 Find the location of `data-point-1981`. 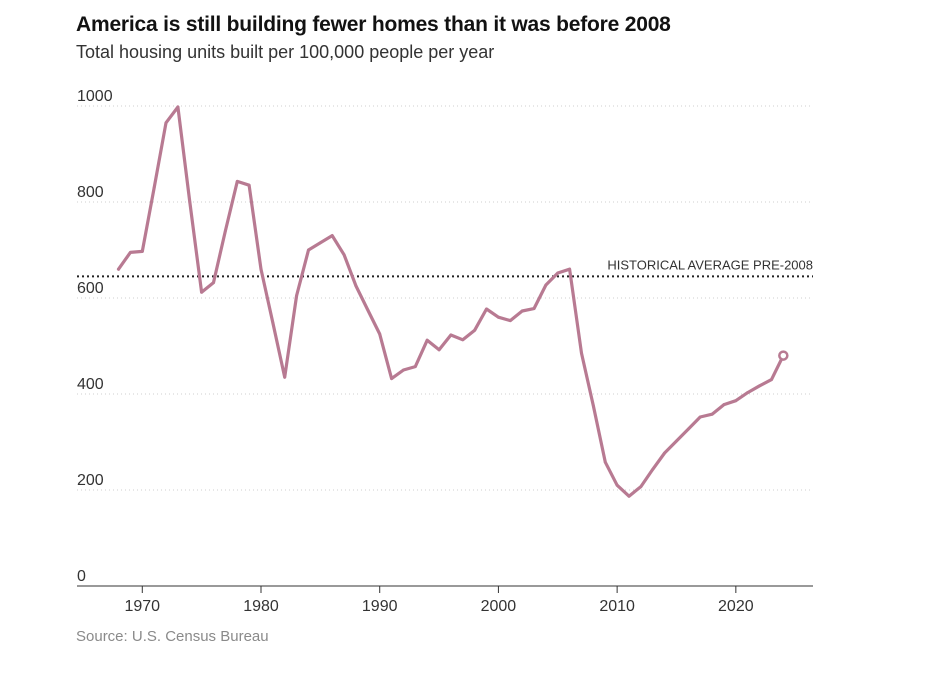

data-point-1981 is located at coordinates (273, 323).